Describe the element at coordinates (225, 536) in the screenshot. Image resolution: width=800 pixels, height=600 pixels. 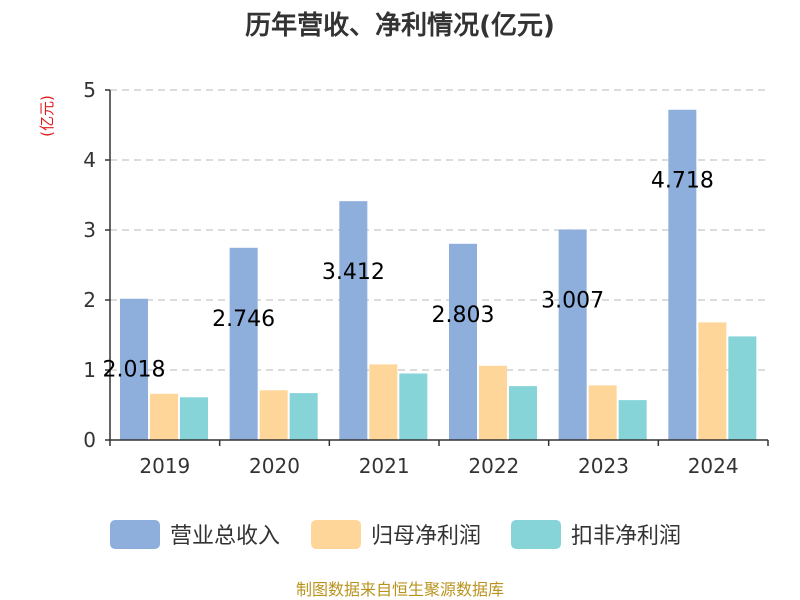
I see `legend-label: 营业总收入` at that location.